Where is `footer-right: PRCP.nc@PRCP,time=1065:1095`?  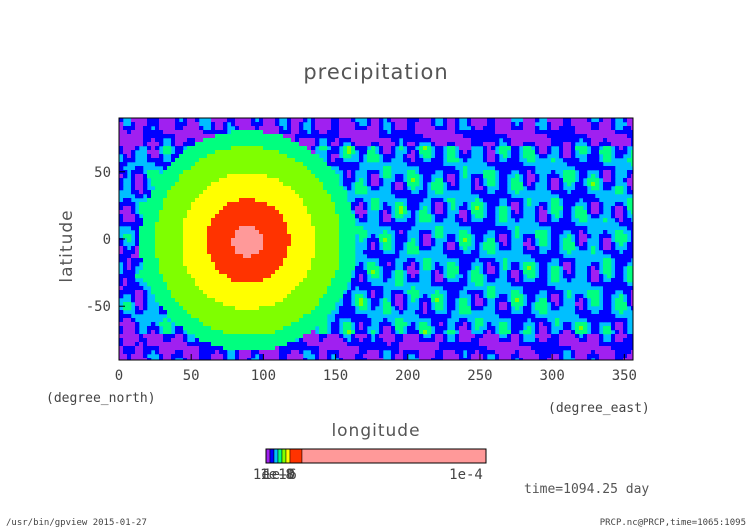
footer-right: PRCP.nc@PRCP,time=1065:1095 is located at coordinates (672, 523).